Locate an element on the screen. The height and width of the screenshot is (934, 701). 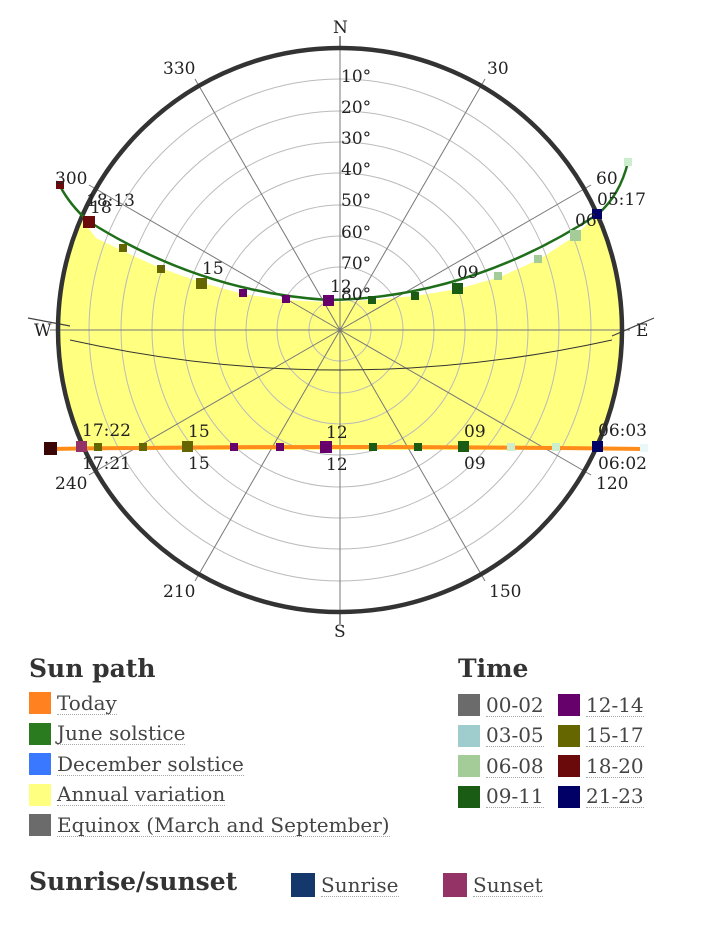
compass-west: W is located at coordinates (43, 331).